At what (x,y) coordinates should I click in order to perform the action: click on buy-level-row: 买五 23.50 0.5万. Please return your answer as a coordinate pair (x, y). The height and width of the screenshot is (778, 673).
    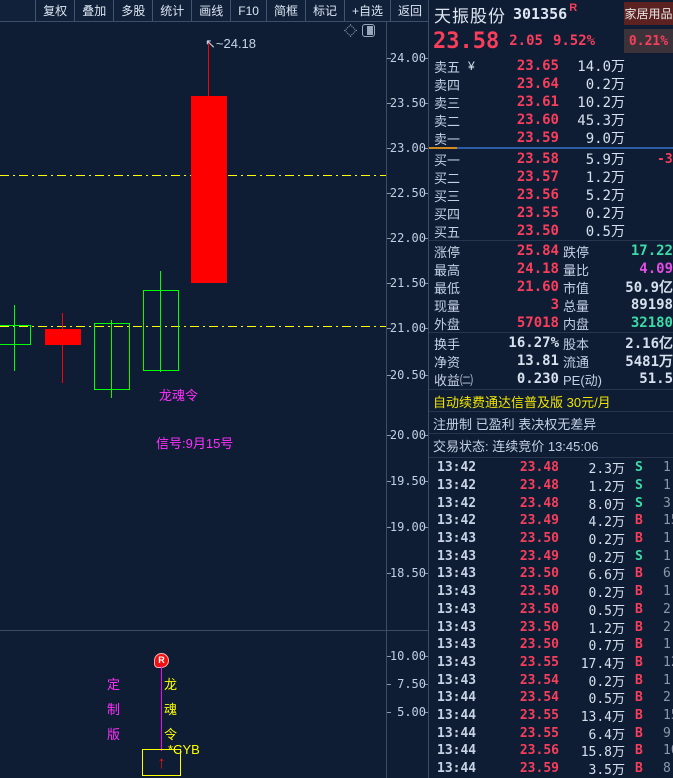
    Looking at the image, I should click on (551, 231).